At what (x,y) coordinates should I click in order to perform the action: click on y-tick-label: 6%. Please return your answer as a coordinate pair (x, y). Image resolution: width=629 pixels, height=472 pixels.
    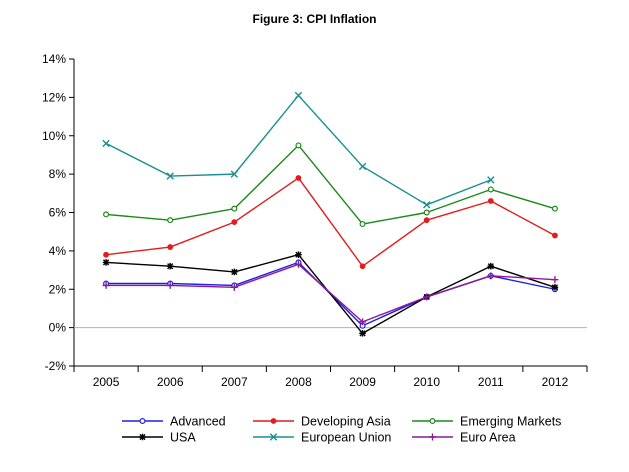
    Looking at the image, I should click on (58, 213).